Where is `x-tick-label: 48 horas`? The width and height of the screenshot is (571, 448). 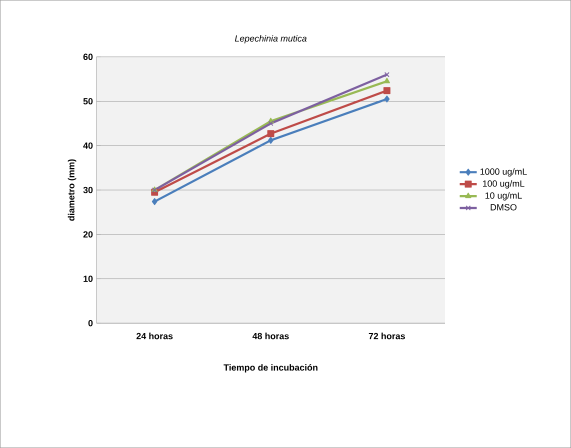 x-tick-label: 48 horas is located at coordinates (270, 336).